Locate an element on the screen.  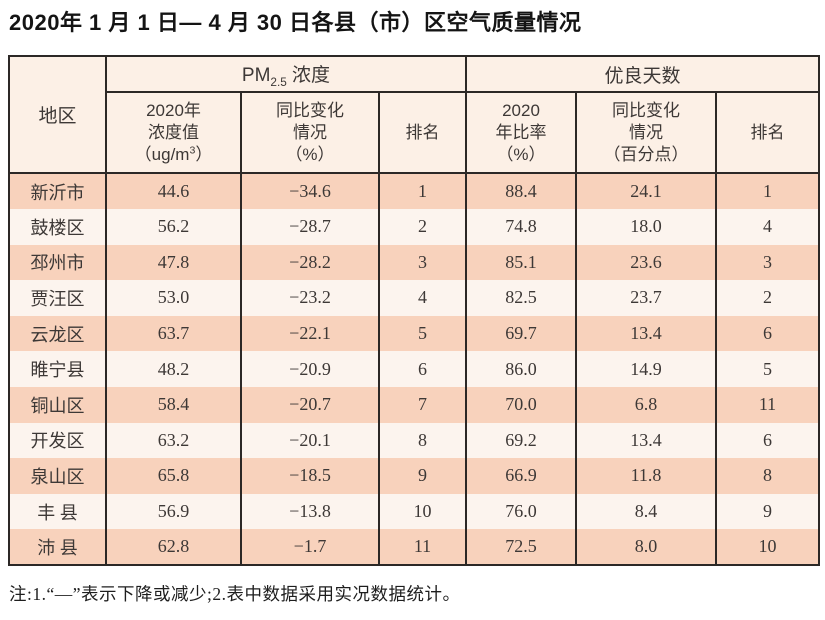
table-row: 新沂市 44.6 −34.6 1 88.4 24.1 1 is located at coordinates (414, 191).